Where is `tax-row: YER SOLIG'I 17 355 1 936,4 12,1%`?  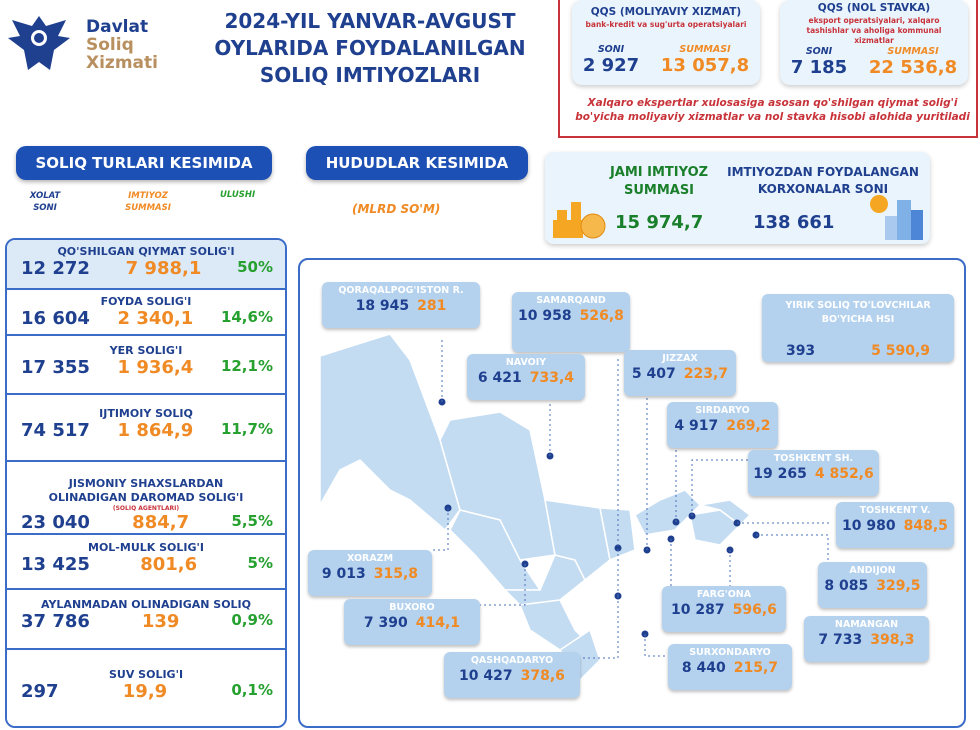 tax-row: YER SOLIG'I 17 355 1 936,4 12,1% is located at coordinates (146, 365).